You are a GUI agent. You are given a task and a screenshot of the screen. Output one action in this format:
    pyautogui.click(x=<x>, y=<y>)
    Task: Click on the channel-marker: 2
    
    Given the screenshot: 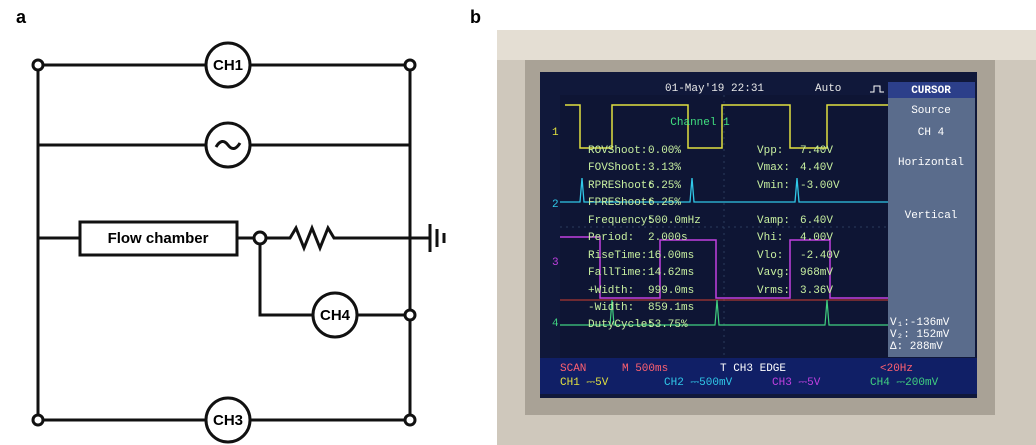 What is the action you would take?
    pyautogui.click(x=555, y=205)
    